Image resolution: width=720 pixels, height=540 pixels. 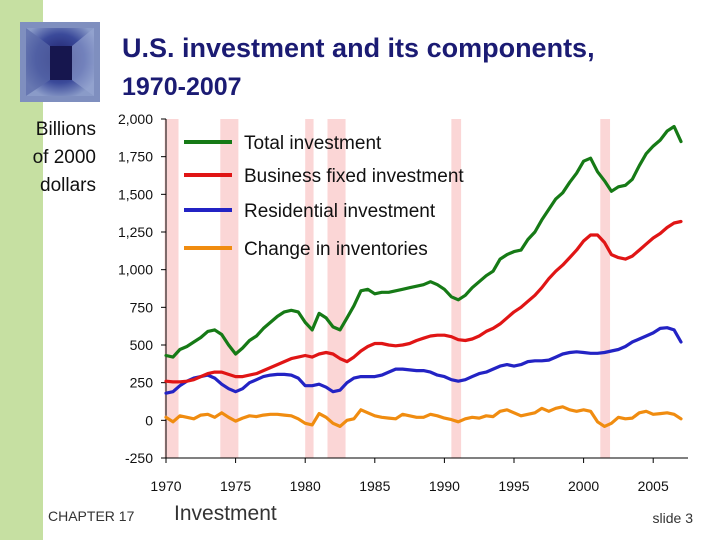 I want to click on legend-label: Total investment, so click(x=313, y=143).